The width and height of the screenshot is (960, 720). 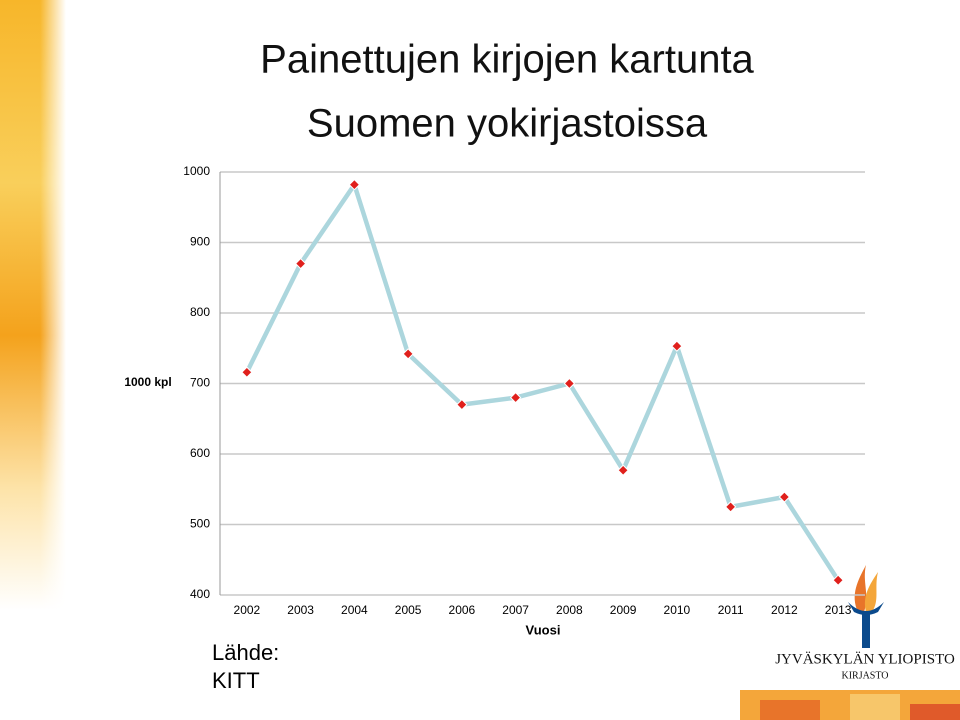 What do you see at coordinates (236, 680) in the screenshot?
I see `source-line: KITT` at bounding box center [236, 680].